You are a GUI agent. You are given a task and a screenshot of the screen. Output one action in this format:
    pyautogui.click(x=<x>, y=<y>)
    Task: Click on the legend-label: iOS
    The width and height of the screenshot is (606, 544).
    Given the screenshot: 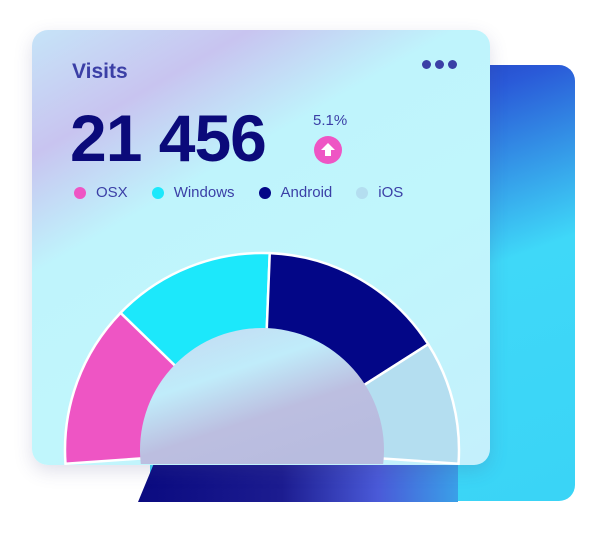 What is the action you would take?
    pyautogui.click(x=391, y=192)
    